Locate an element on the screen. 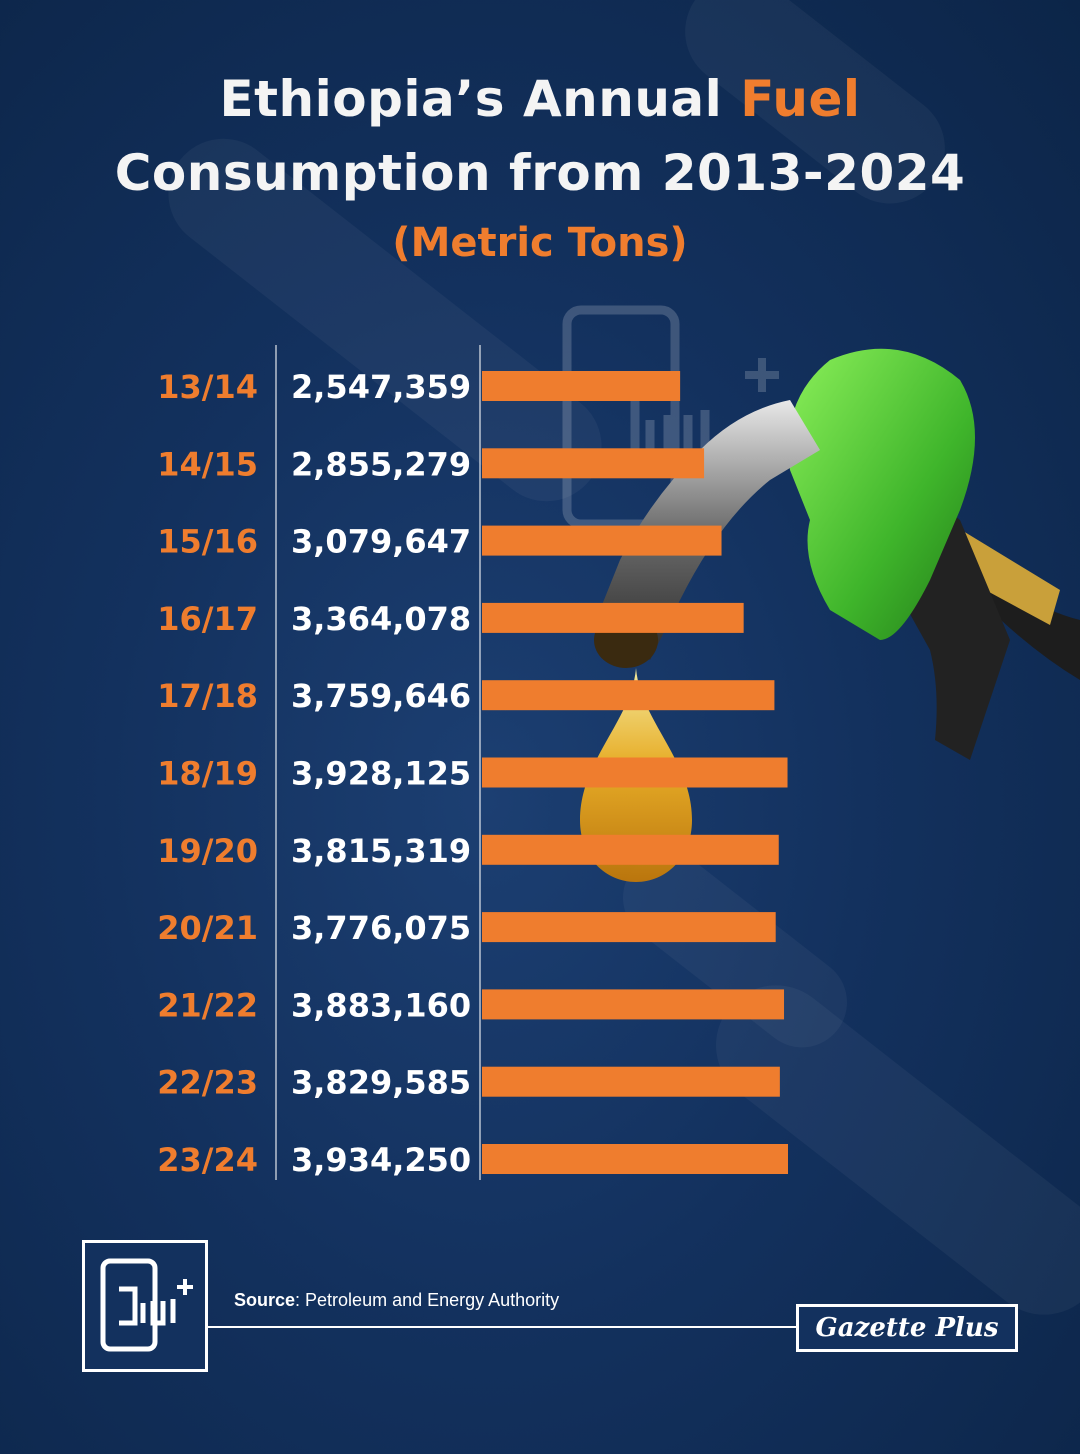 The width and height of the screenshot is (1080, 1454). category-label: 19/20 is located at coordinates (207, 851).